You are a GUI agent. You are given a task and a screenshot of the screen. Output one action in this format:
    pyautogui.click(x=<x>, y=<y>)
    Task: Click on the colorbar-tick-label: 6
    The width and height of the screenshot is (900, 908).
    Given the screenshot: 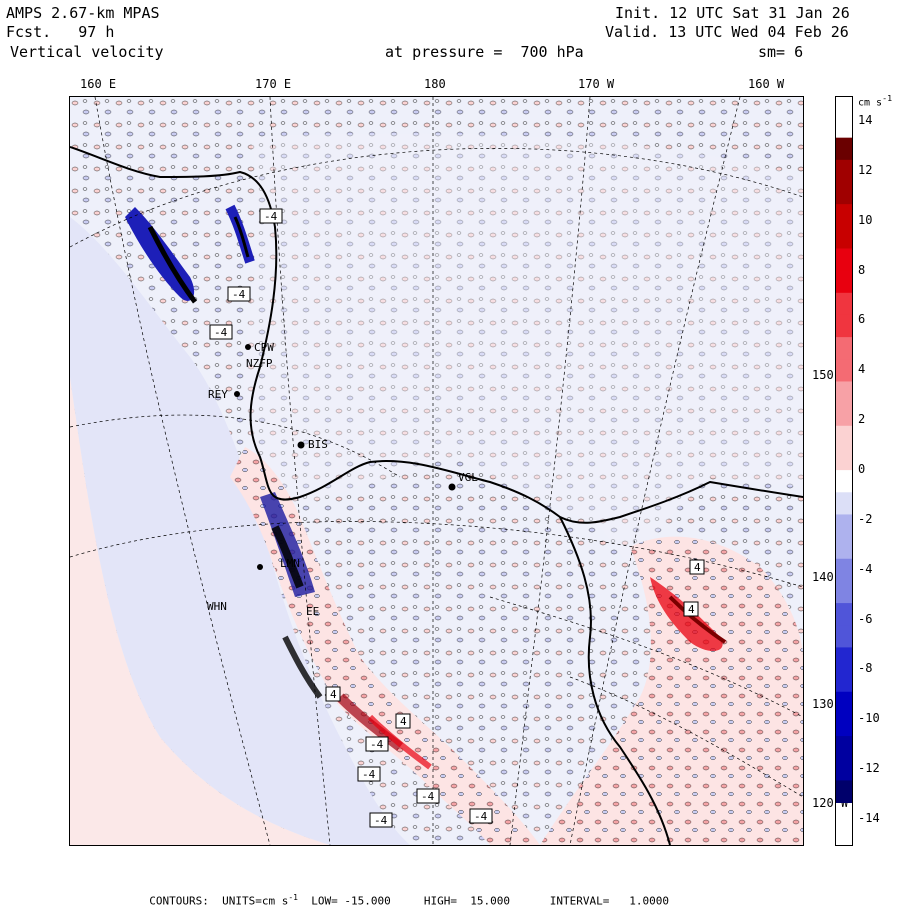 What is the action you would take?
    pyautogui.click(x=862, y=319)
    